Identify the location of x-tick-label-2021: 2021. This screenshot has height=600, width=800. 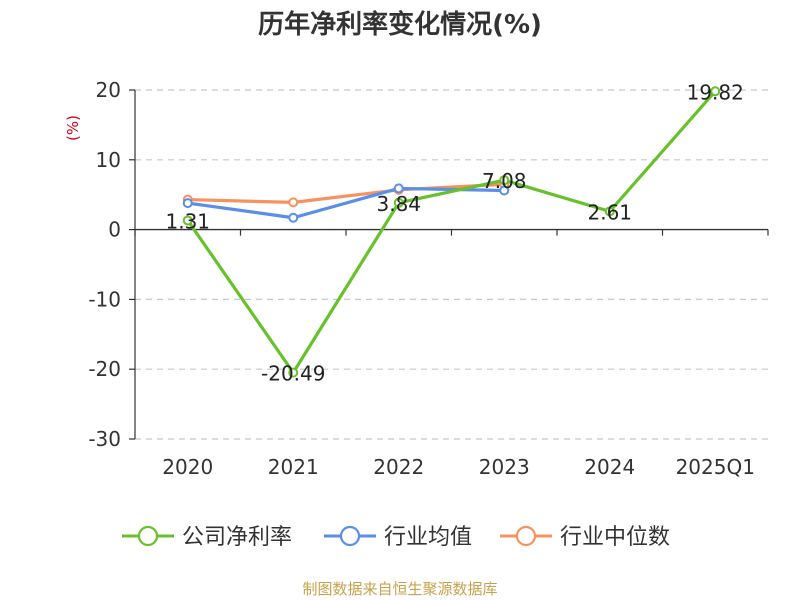
(293, 467).